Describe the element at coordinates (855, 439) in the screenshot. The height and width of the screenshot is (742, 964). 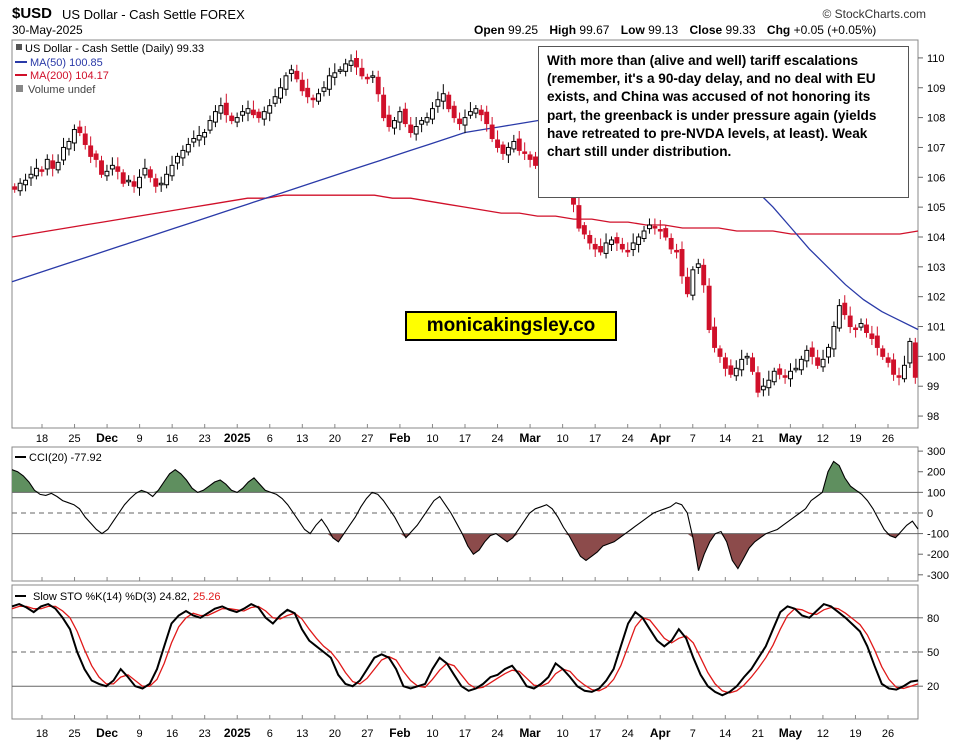
I see `date-tick-label: 19` at that location.